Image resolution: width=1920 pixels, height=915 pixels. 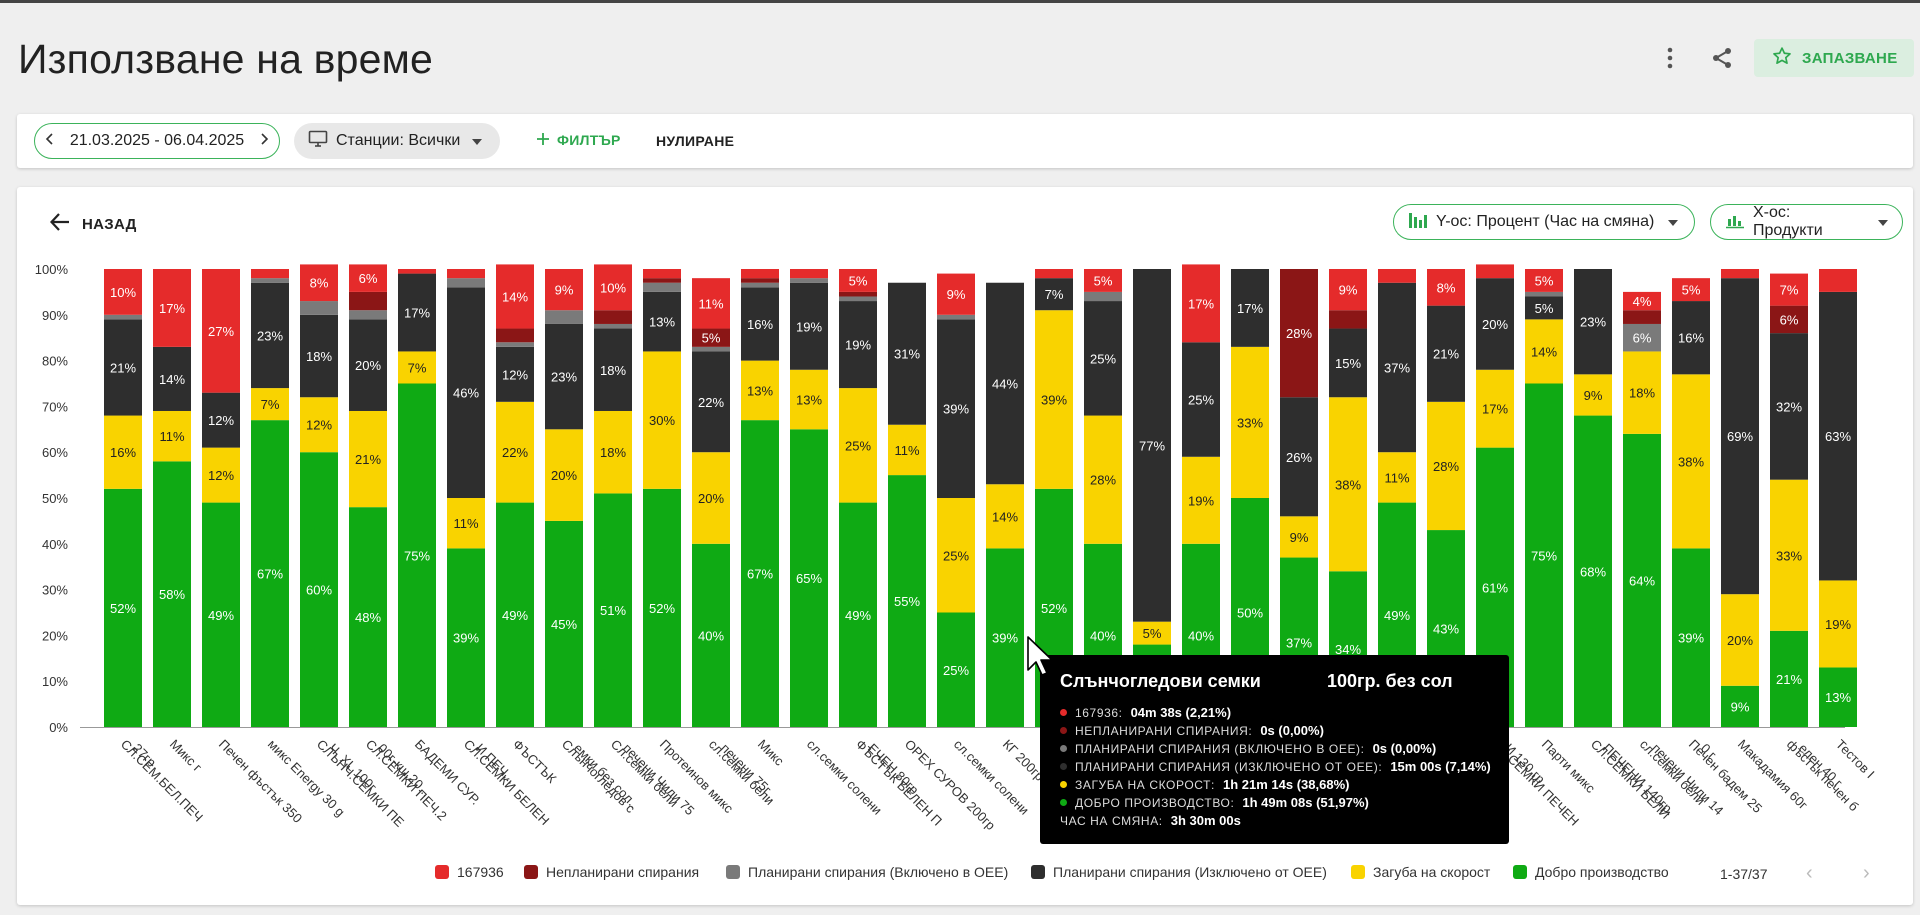 What do you see at coordinates (93, 224) in the screenshot?
I see `back-button: НАЗАД` at bounding box center [93, 224].